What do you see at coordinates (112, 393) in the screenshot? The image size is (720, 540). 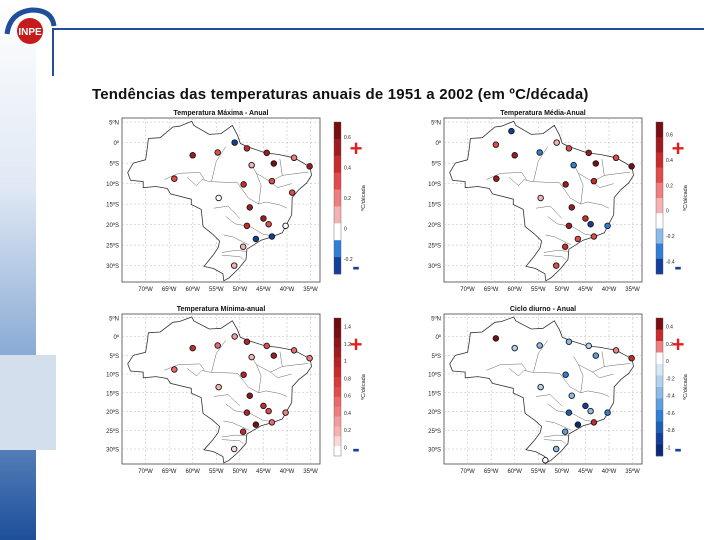 I see `lat-tick-label: 15ºS` at bounding box center [112, 393].